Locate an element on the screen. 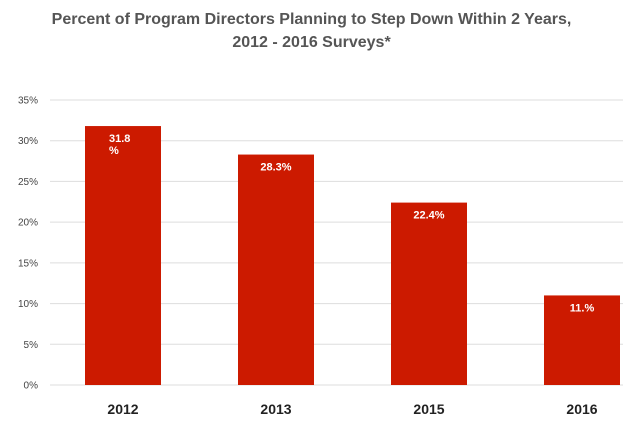 Image resolution: width=623 pixels, height=436 pixels. y-tick-label: 30% is located at coordinates (28, 141).